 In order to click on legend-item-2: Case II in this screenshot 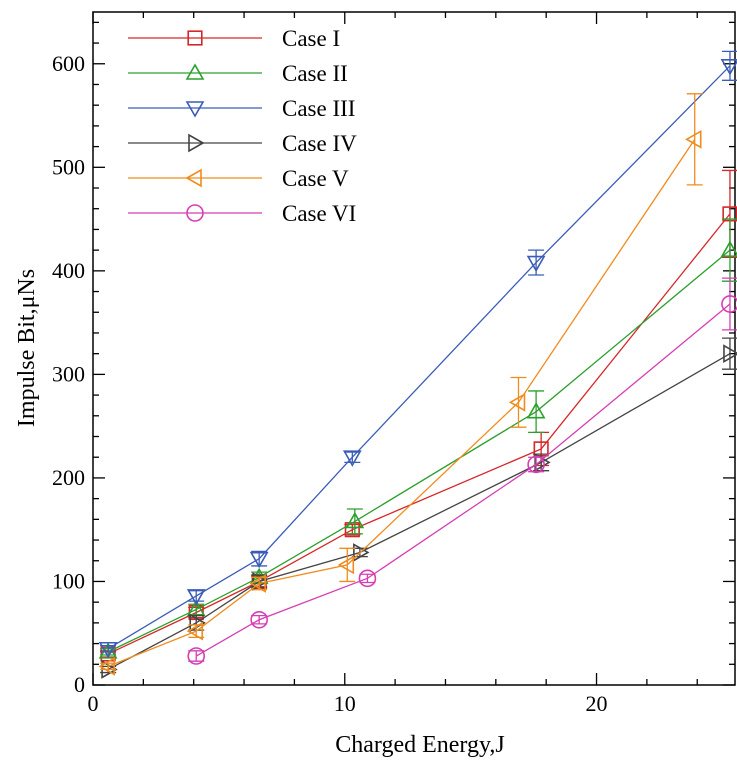, I will do `click(238, 73)`.